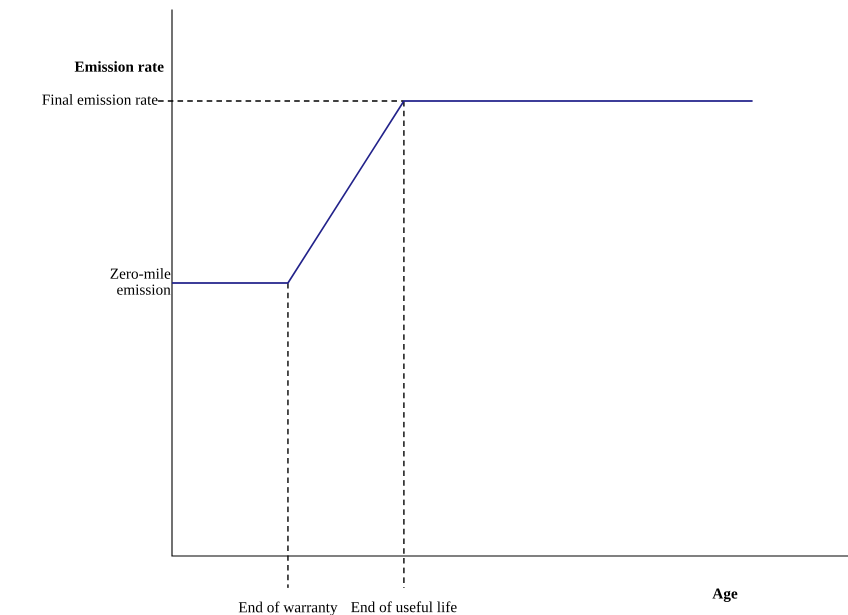 Image resolution: width=848 pixels, height=615 pixels. I want to click on text: Zero-mile emission, so click(140, 281).